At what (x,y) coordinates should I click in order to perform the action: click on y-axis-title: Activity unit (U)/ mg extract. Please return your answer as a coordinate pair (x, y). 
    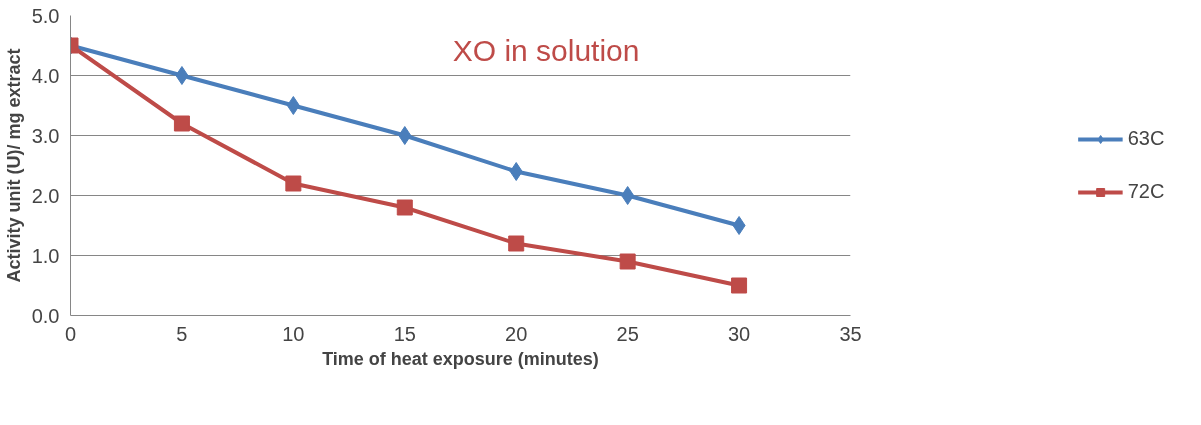
    Looking at the image, I should click on (13, 165).